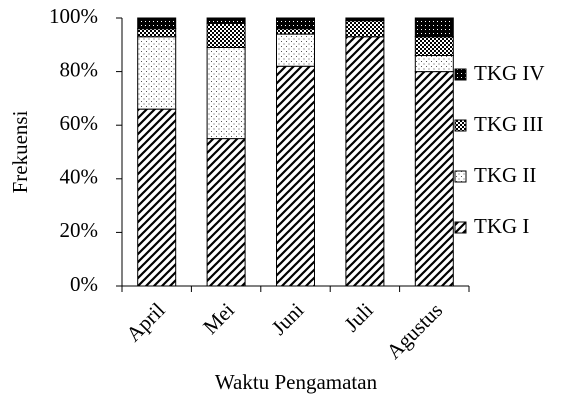 The height and width of the screenshot is (400, 565). I want to click on y-tick-label: 80%, so click(79, 69).